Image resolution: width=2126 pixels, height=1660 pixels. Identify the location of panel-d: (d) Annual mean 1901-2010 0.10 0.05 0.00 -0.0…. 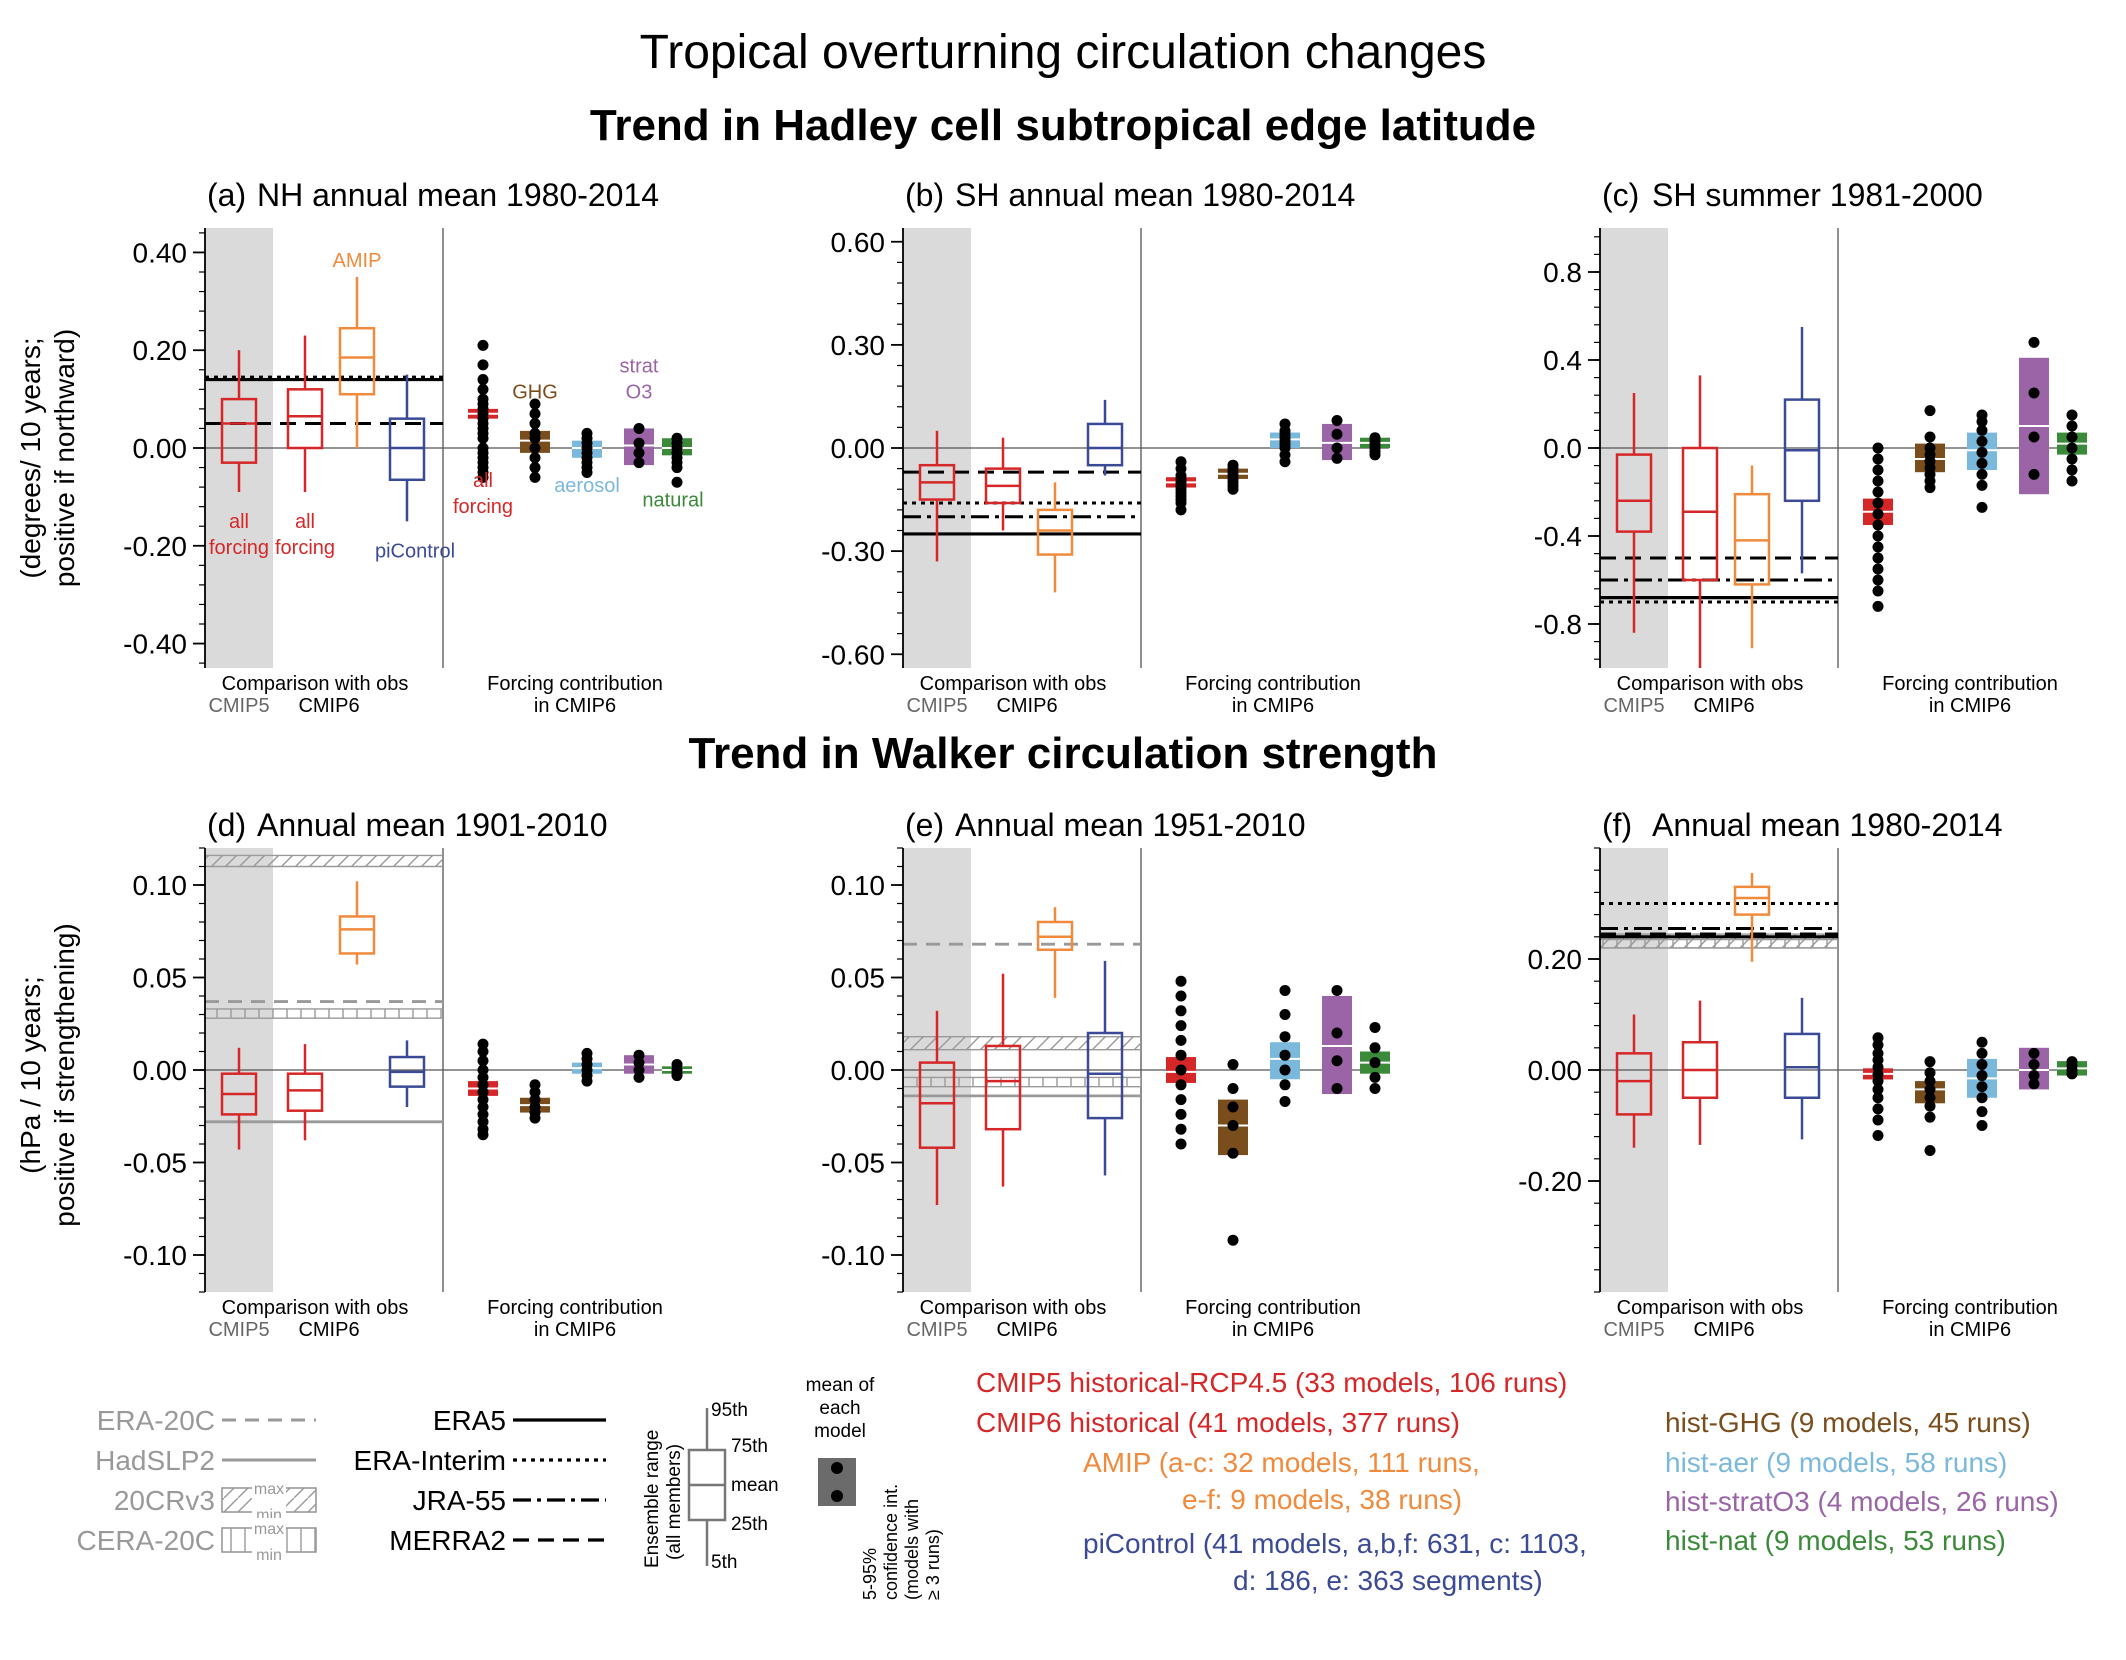
(407, 1074).